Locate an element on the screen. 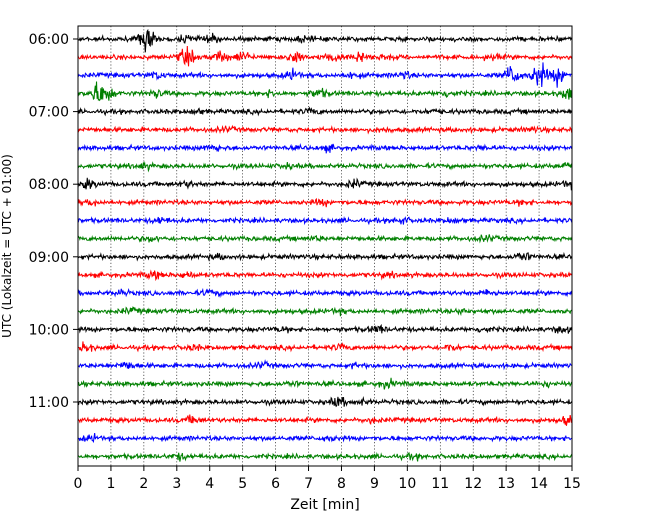 The width and height of the screenshot is (650, 520). x-tick-label-9: 9 is located at coordinates (374, 484).